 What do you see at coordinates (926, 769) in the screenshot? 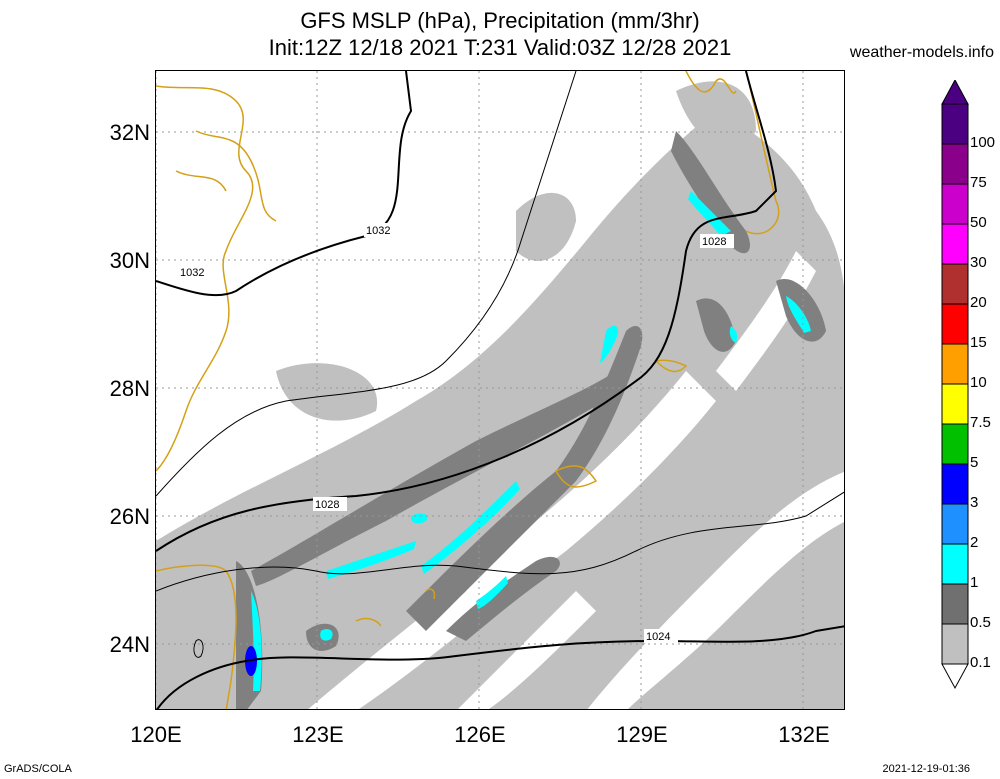
I see `footer-timestamp: 2021-12-19-01:36` at bounding box center [926, 769].